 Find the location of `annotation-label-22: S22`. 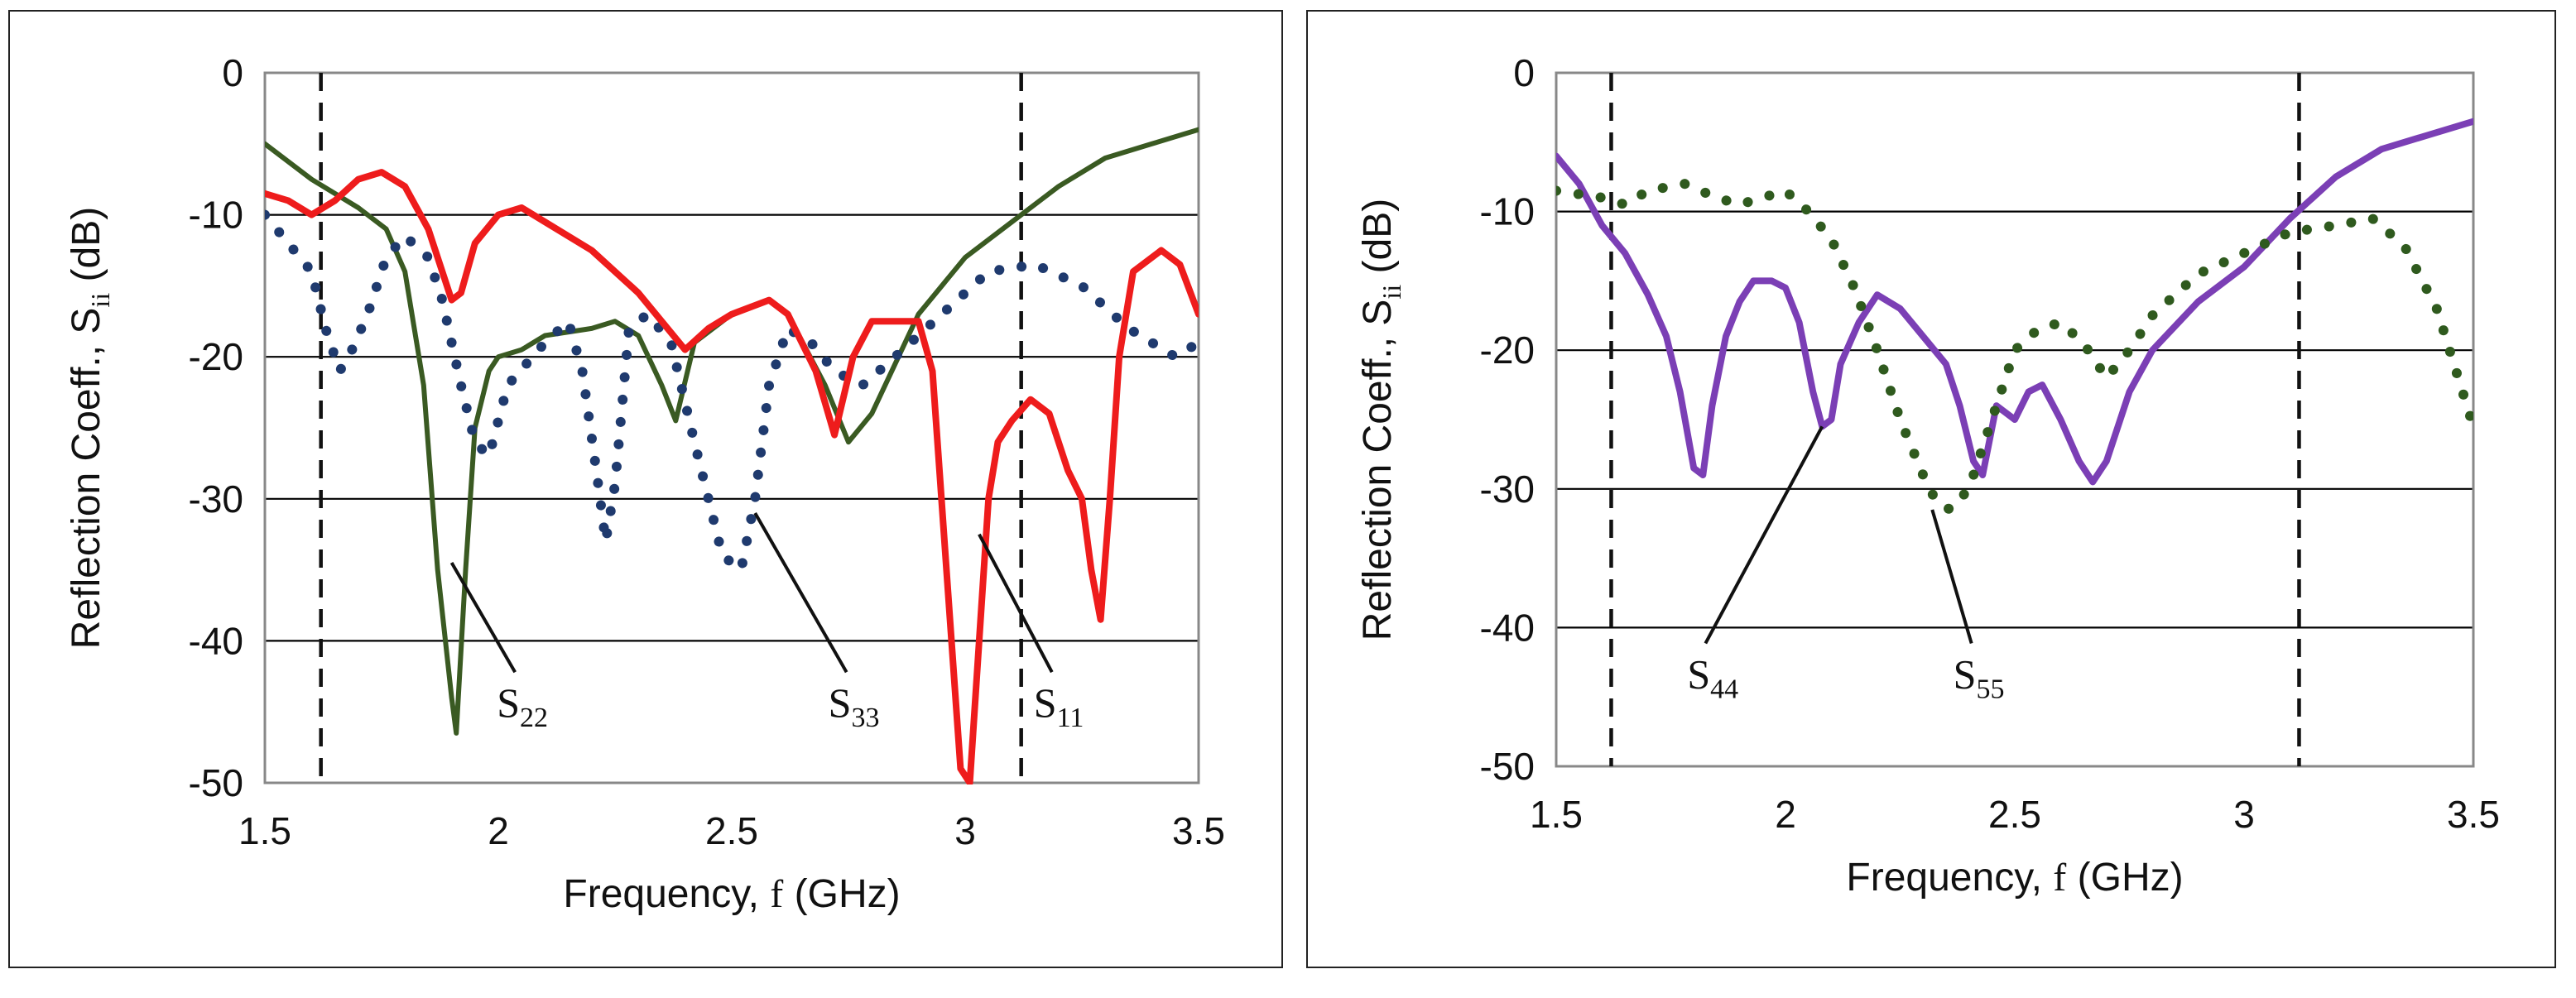

annotation-label-22: S22 is located at coordinates (522, 706).